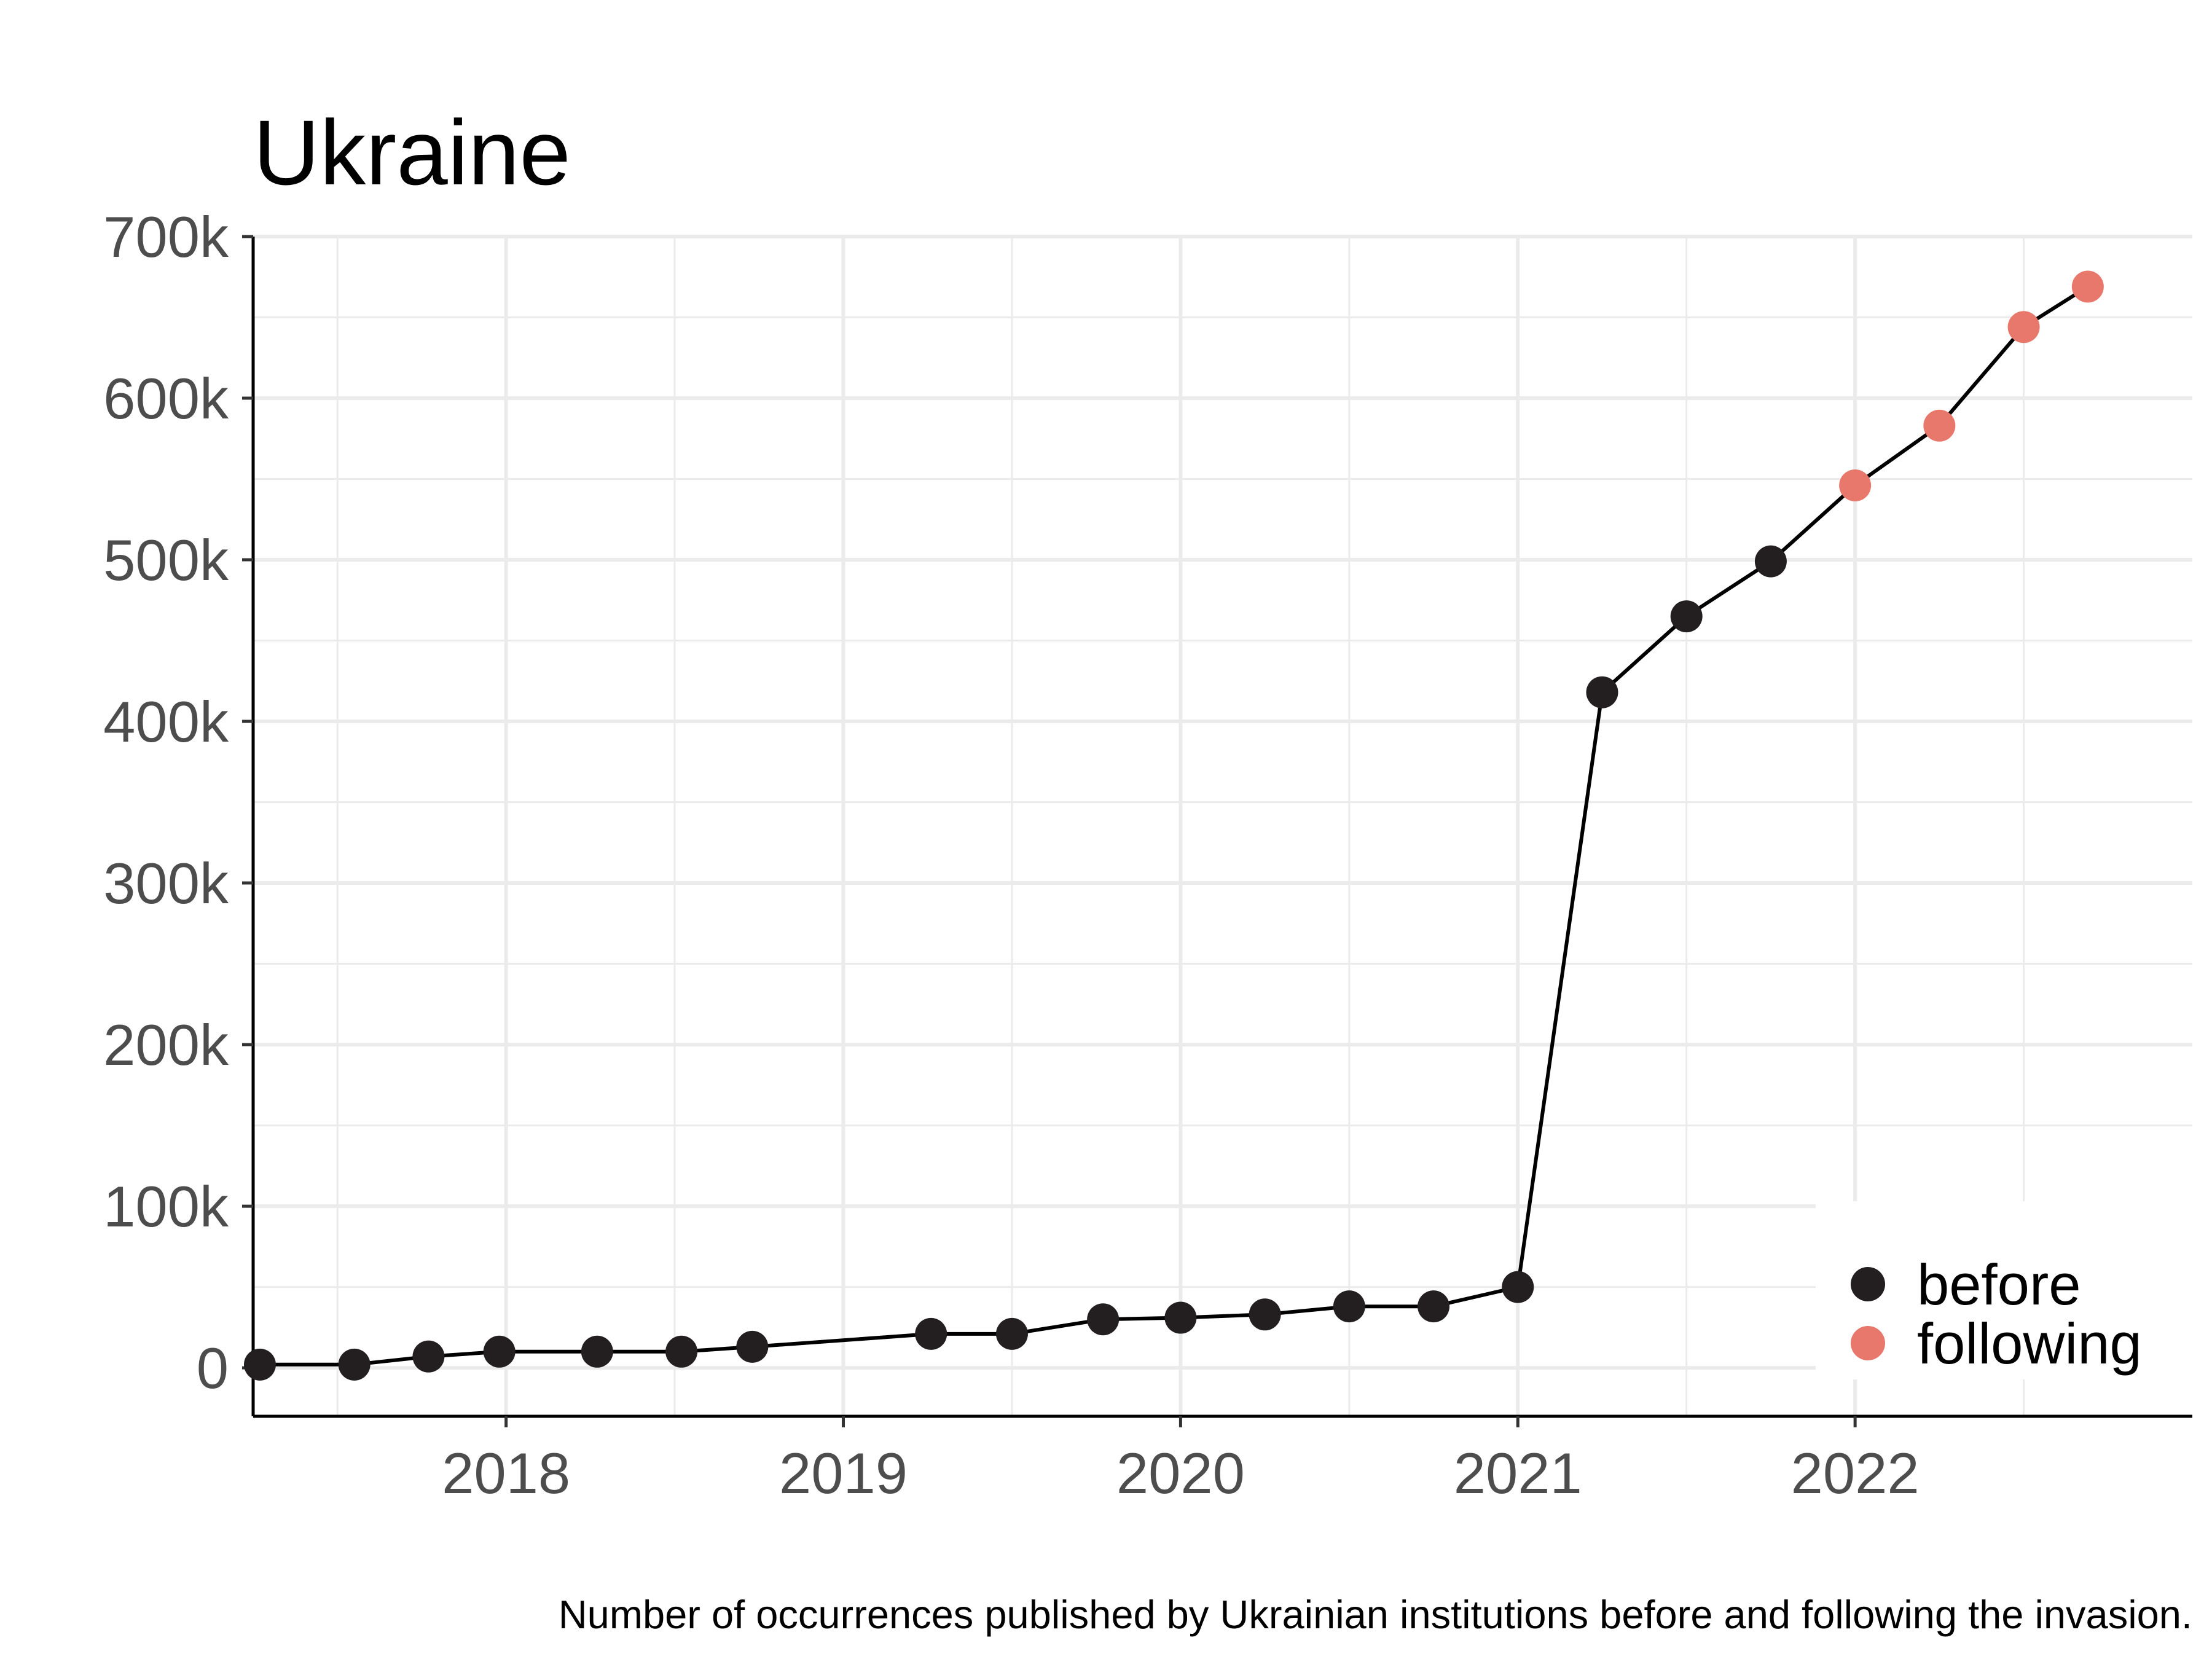  I want to click on y-tick-label: 100k, so click(166, 1206).